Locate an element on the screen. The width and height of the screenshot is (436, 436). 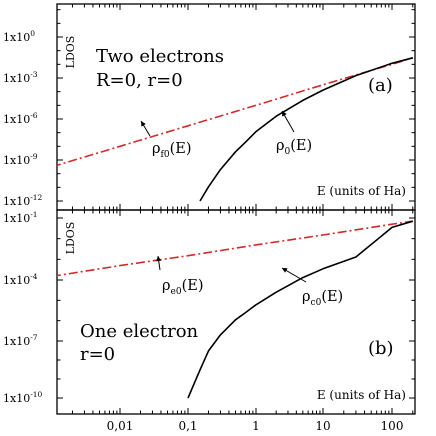
y-tick-exponent: -12 is located at coordinates (36, 197).